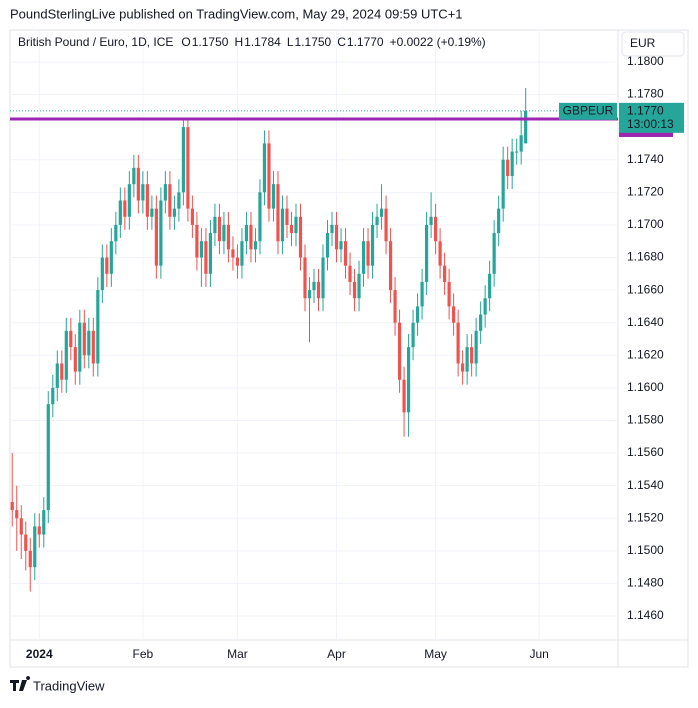 The image size is (698, 708). Describe the element at coordinates (650, 124) in the screenshot. I see `countdown-label: 13:00:13` at that location.